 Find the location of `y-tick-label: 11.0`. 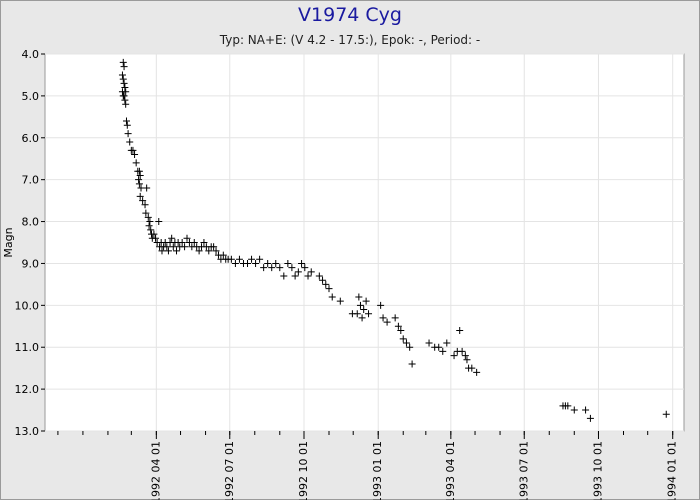

y-tick-label: 11.0 is located at coordinates (27, 347).